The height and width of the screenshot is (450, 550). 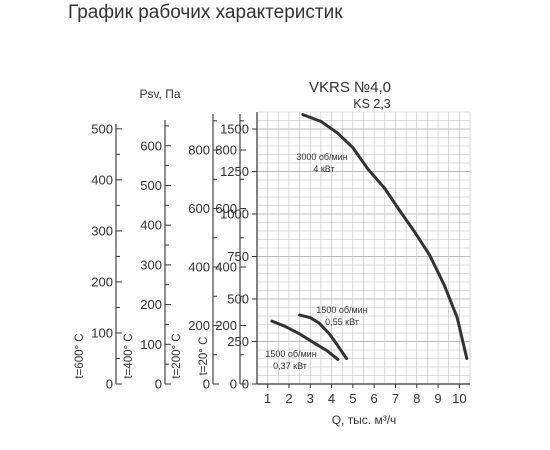 I want to click on y-tick-label: 0, so click(x=245, y=384).